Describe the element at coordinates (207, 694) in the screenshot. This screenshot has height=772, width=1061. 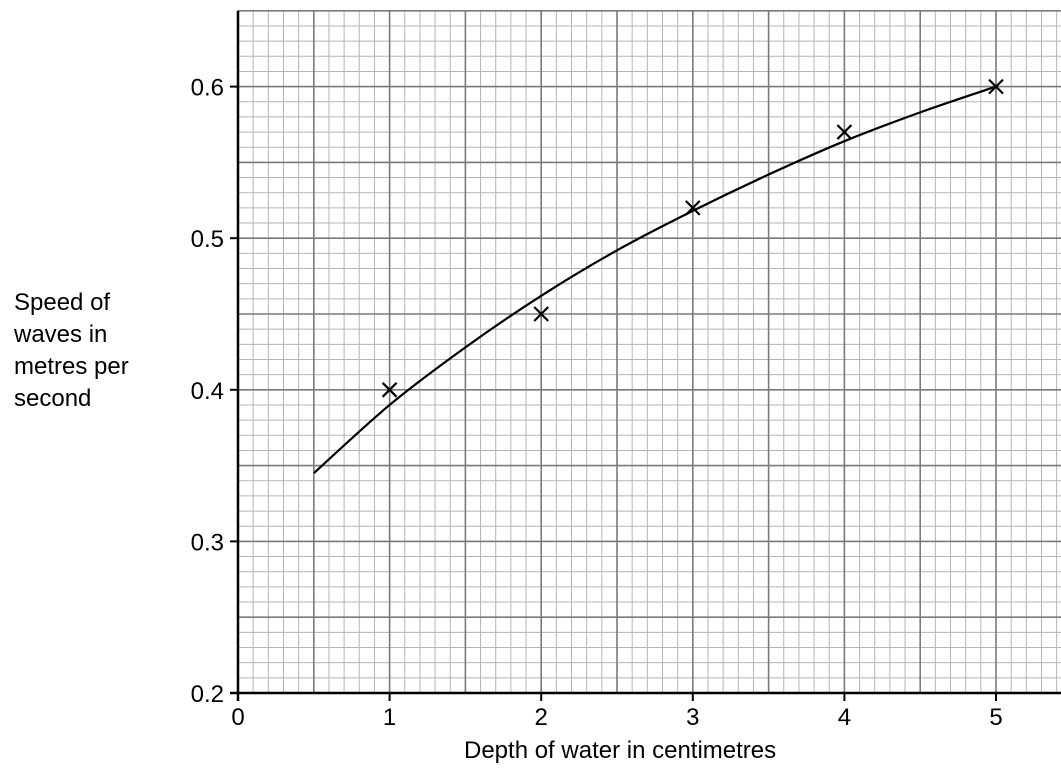
I see `y-tick-label: 0.2` at that location.